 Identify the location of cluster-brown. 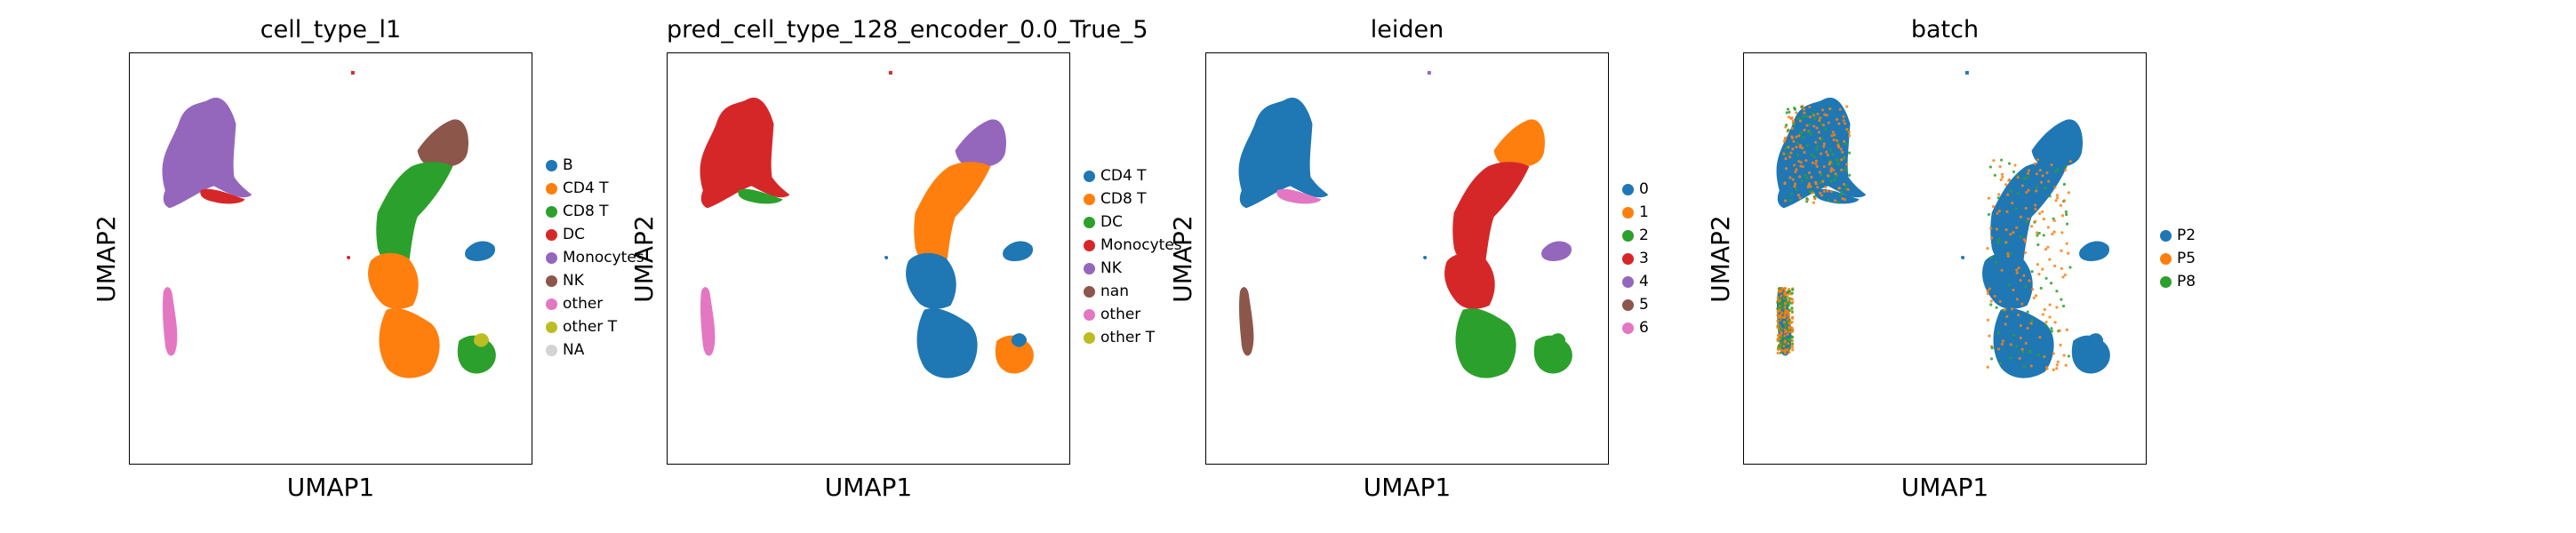
(1519, 143).